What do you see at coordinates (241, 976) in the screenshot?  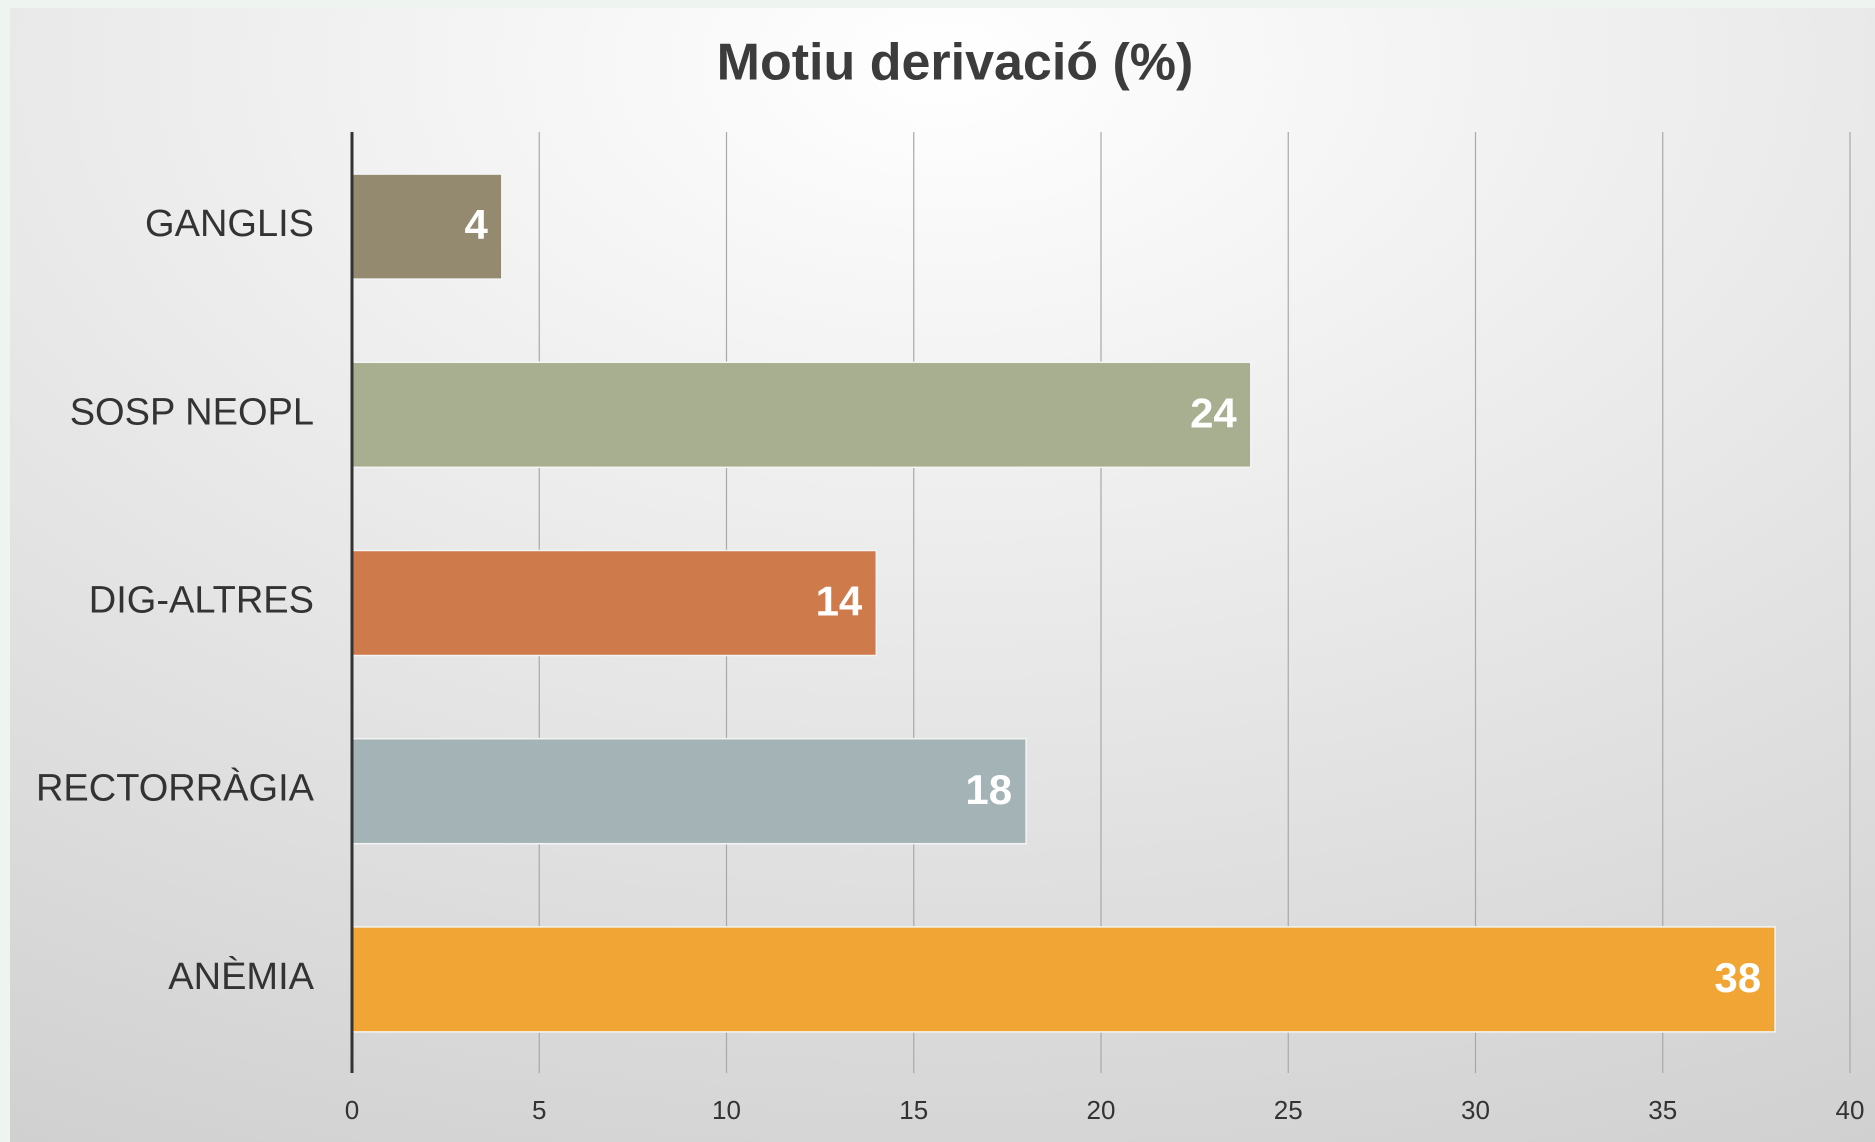 I see `y-tick-label: ANÈMIA` at bounding box center [241, 976].